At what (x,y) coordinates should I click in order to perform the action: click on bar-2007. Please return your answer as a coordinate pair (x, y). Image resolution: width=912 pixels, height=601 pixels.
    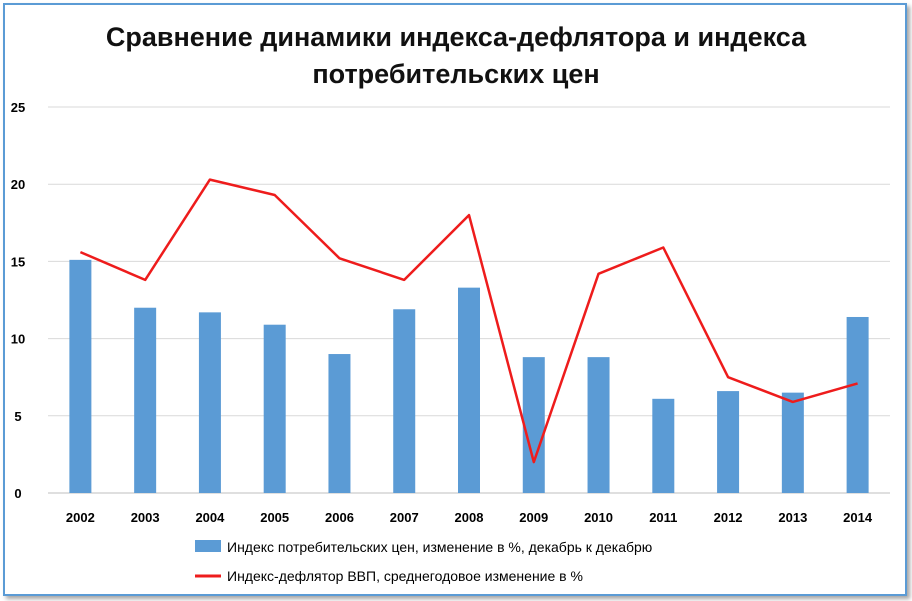
    Looking at the image, I should click on (404, 401).